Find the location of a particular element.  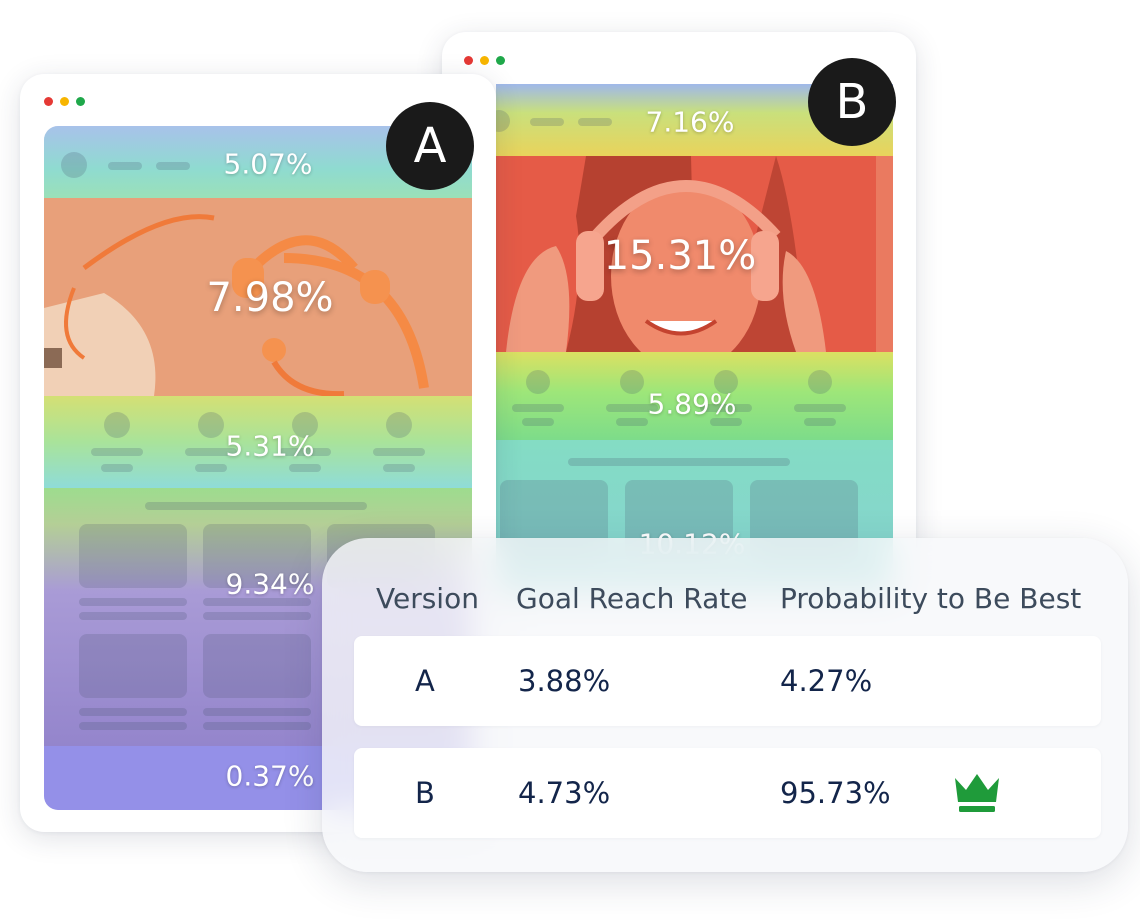

column-header-goal-reach-rate: Goal Reach Rate is located at coordinates (632, 598).